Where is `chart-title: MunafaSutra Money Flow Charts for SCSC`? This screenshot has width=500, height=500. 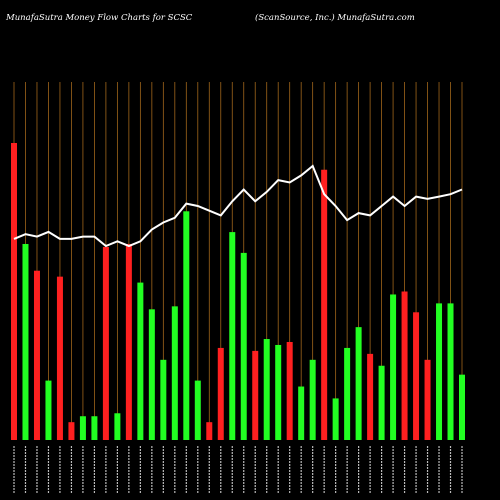 chart-title: MunafaSutra Money Flow Charts for SCSC is located at coordinates (99, 18).